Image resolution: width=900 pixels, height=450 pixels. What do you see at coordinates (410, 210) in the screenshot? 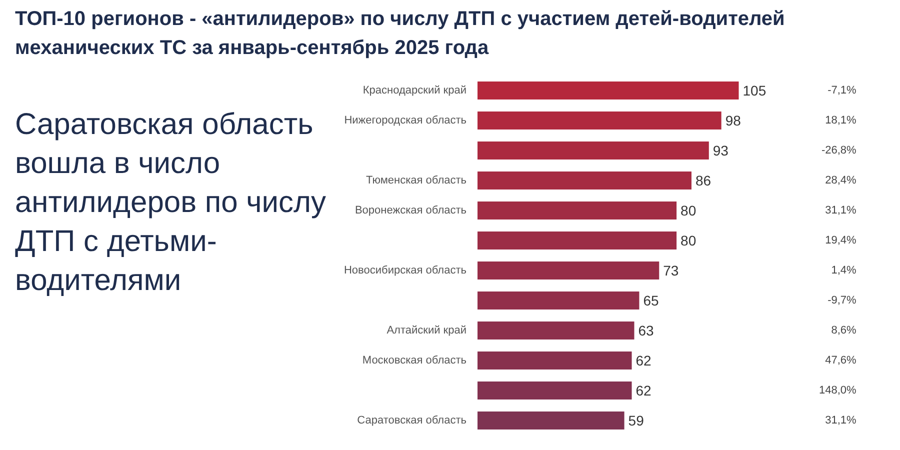
I see `y-tick-label: Воронежская область` at bounding box center [410, 210].